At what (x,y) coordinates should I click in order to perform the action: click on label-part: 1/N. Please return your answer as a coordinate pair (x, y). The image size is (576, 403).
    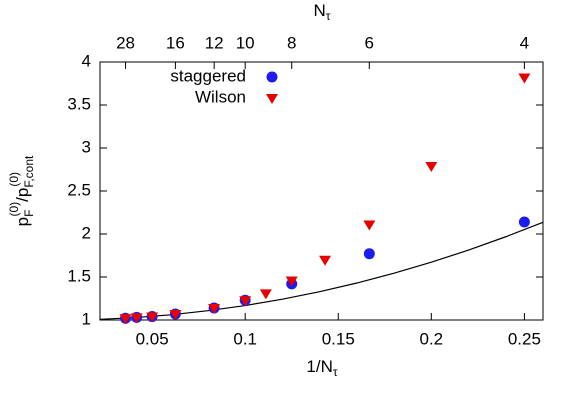
    Looking at the image, I should click on (319, 366).